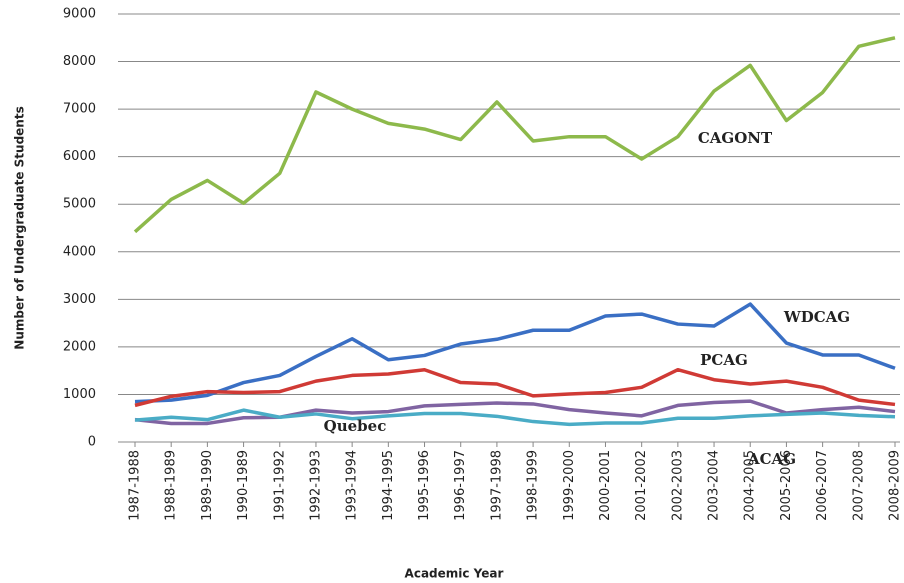 This screenshot has height=583, width=904. I want to click on x-tick-label: 2002-2003, so click(677, 485).